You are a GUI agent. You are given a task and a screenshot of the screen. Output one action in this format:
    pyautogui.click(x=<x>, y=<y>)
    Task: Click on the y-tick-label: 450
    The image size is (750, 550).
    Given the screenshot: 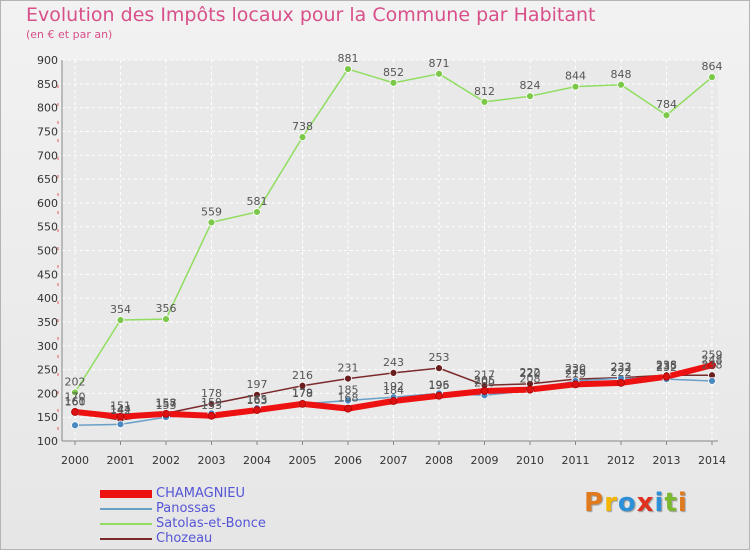 What is the action you would take?
    pyautogui.click(x=47, y=274)
    